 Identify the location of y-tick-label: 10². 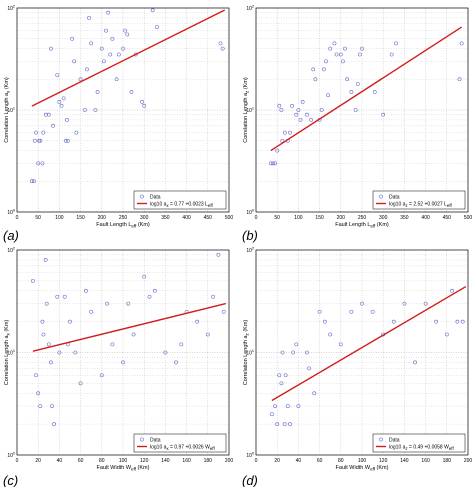
(250, 251).